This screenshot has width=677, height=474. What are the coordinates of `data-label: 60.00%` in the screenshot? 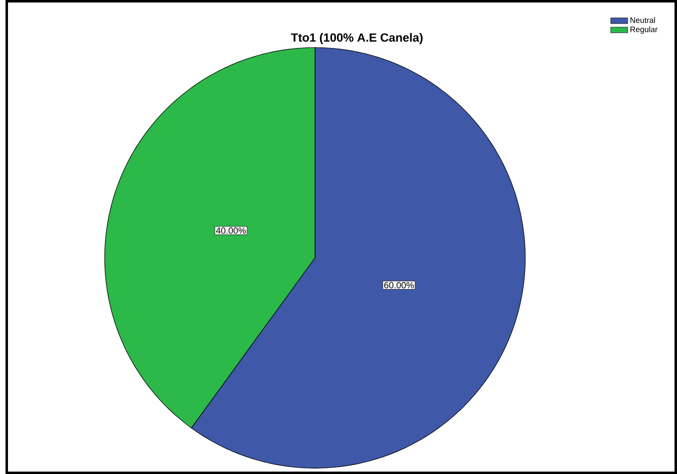 It's located at (399, 285).